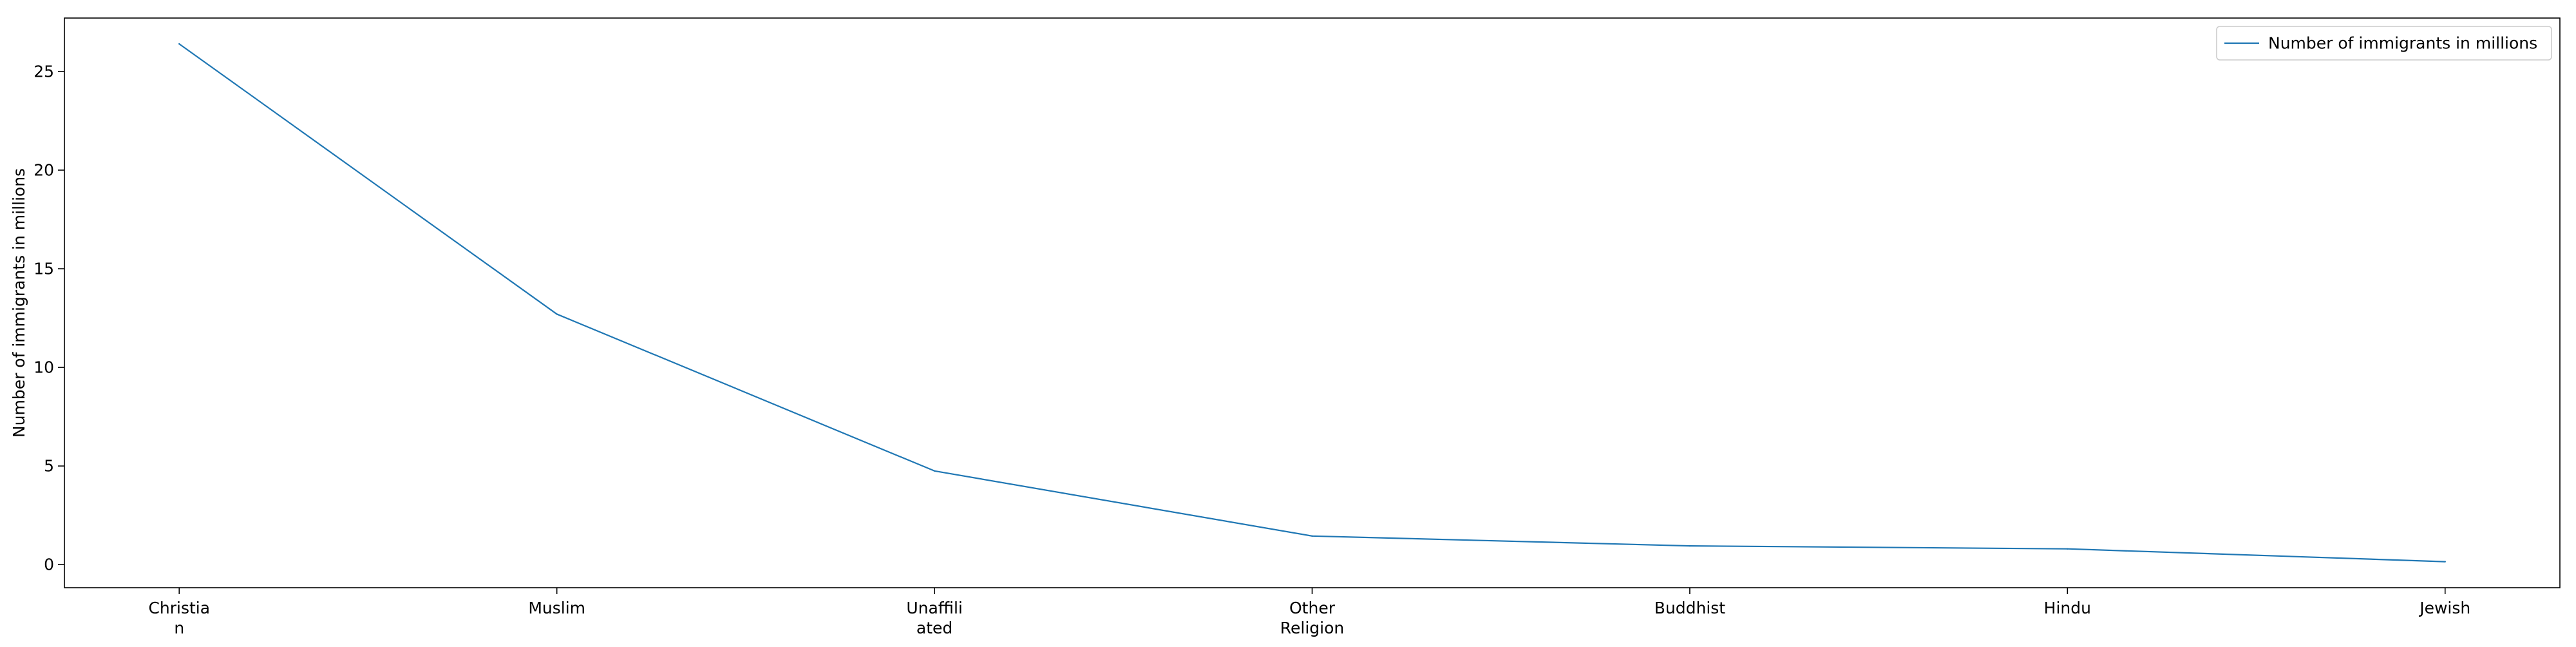 This screenshot has width=2576, height=647. Describe the element at coordinates (179, 628) in the screenshot. I see `x-tick-label: n` at that location.